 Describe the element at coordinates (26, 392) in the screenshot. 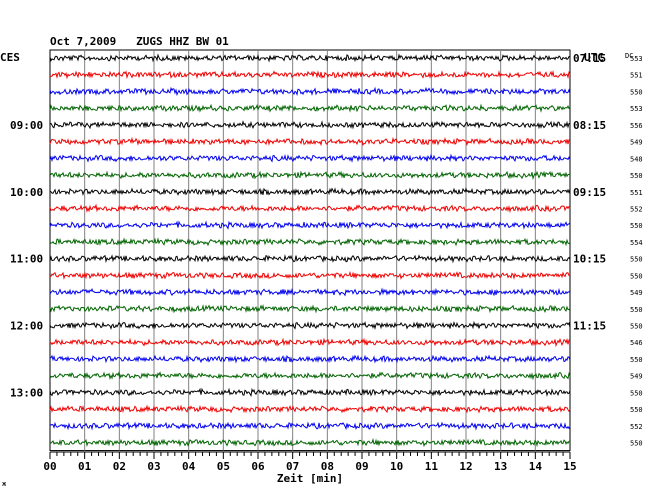

I see `left-hour-label-4: 13:00` at that location.